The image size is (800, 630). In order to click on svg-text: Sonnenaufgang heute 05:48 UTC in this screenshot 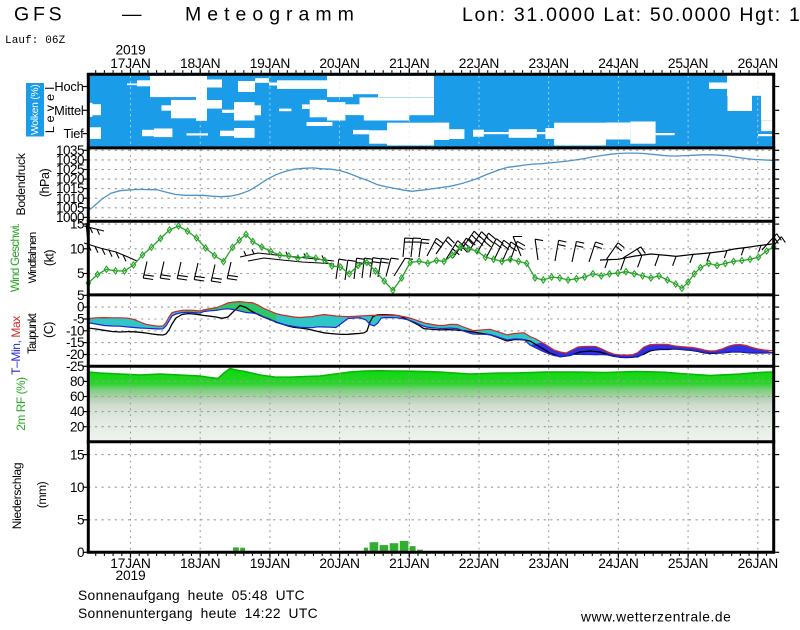, I will do `click(191, 595)`.